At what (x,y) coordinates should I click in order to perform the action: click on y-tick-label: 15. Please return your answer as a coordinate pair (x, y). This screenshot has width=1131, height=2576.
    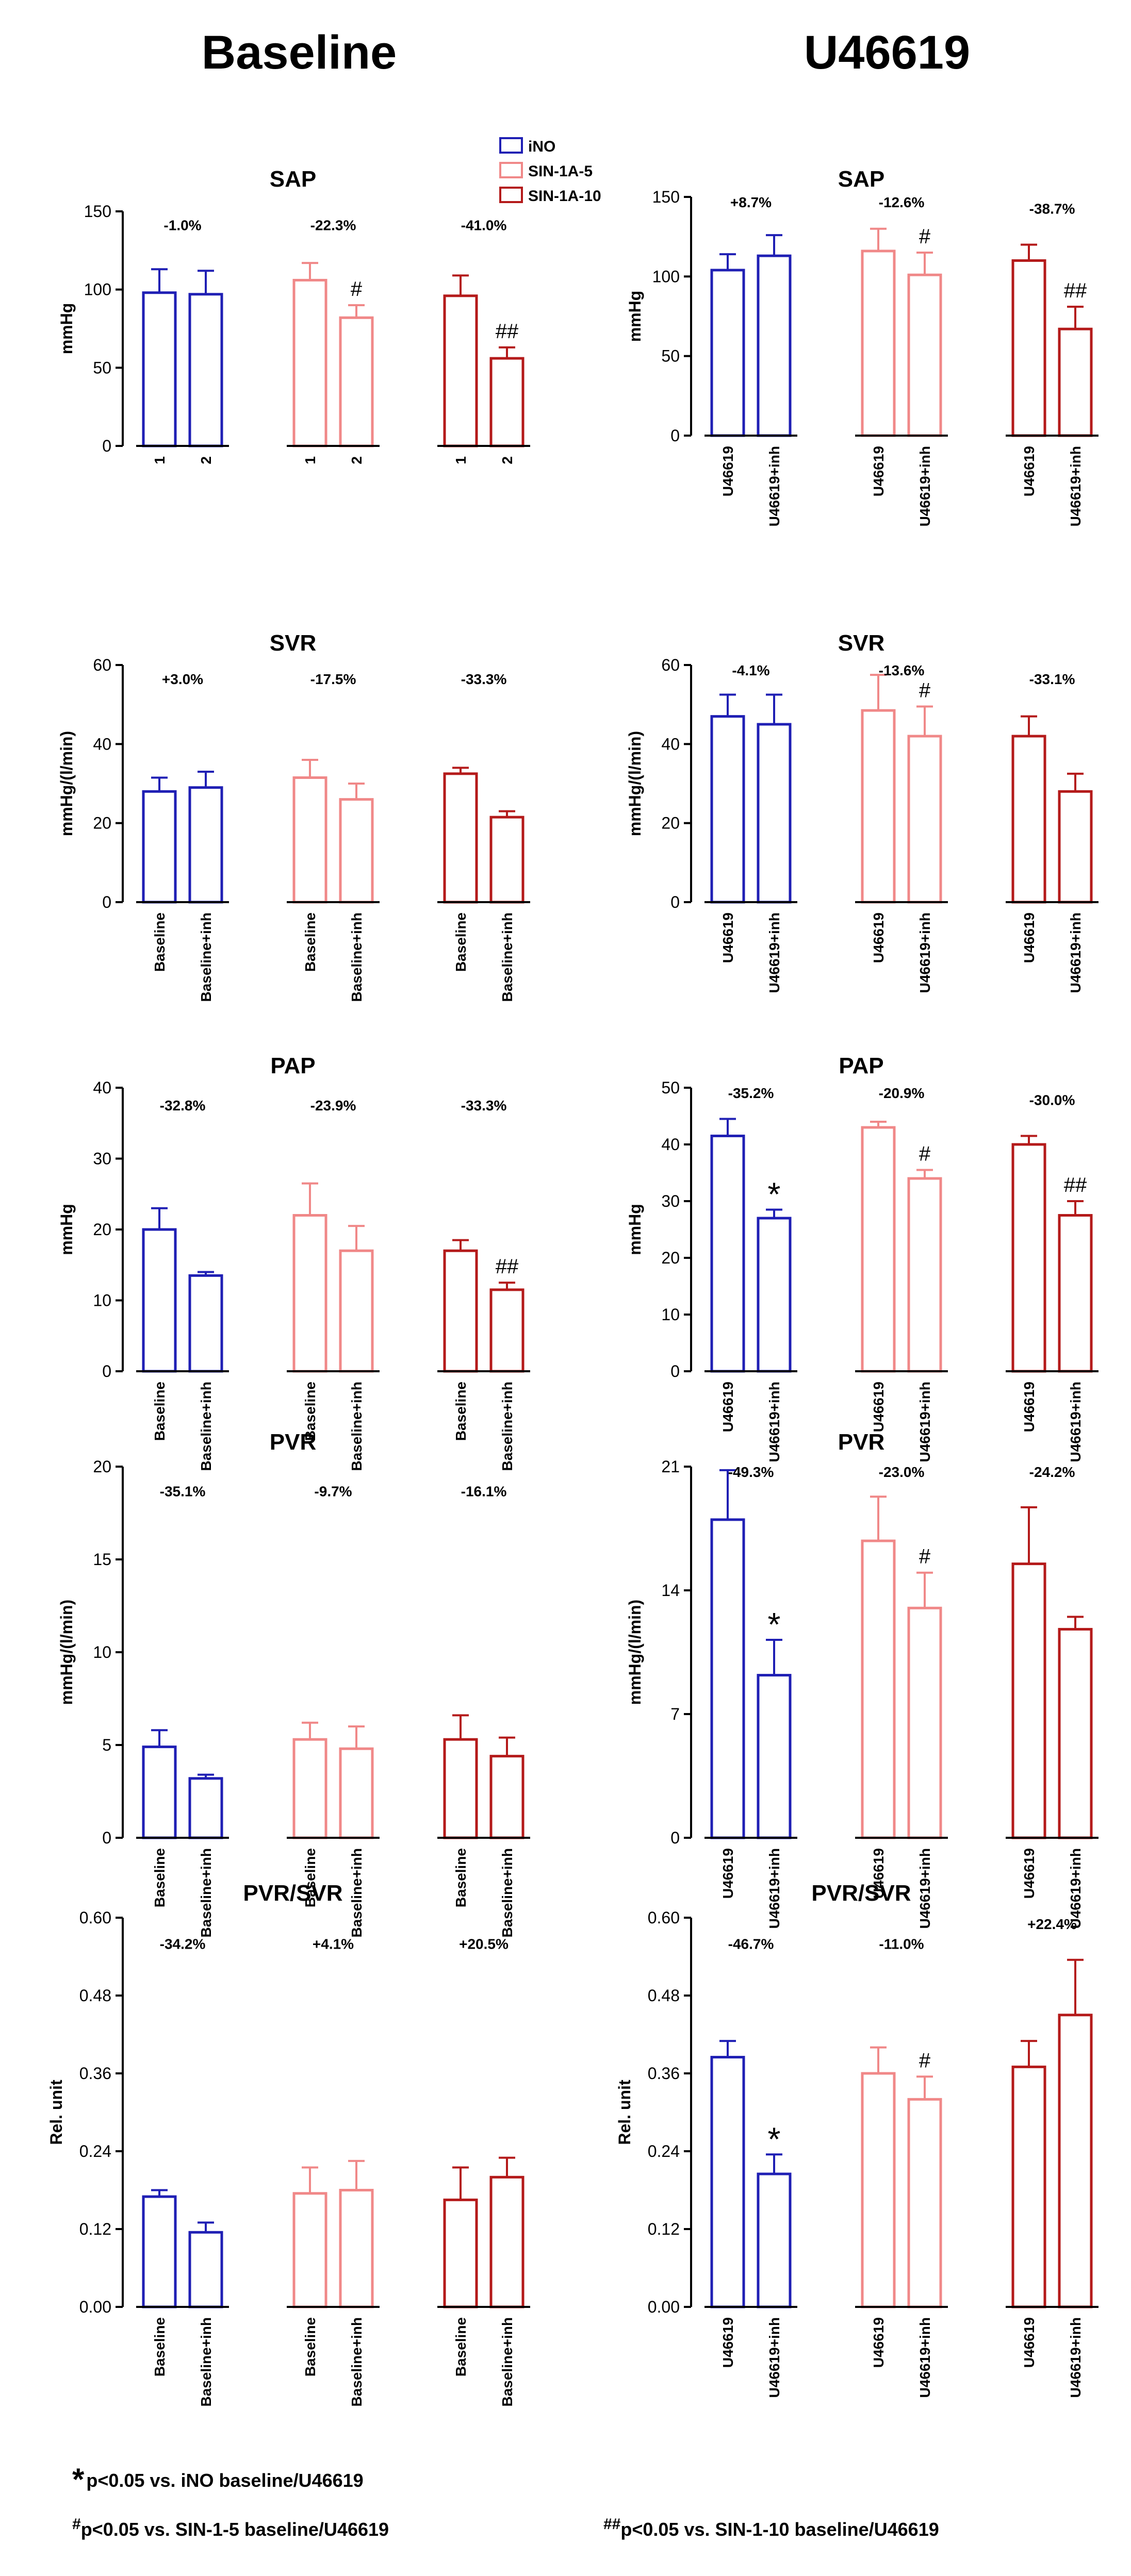
    Looking at the image, I should click on (102, 1560).